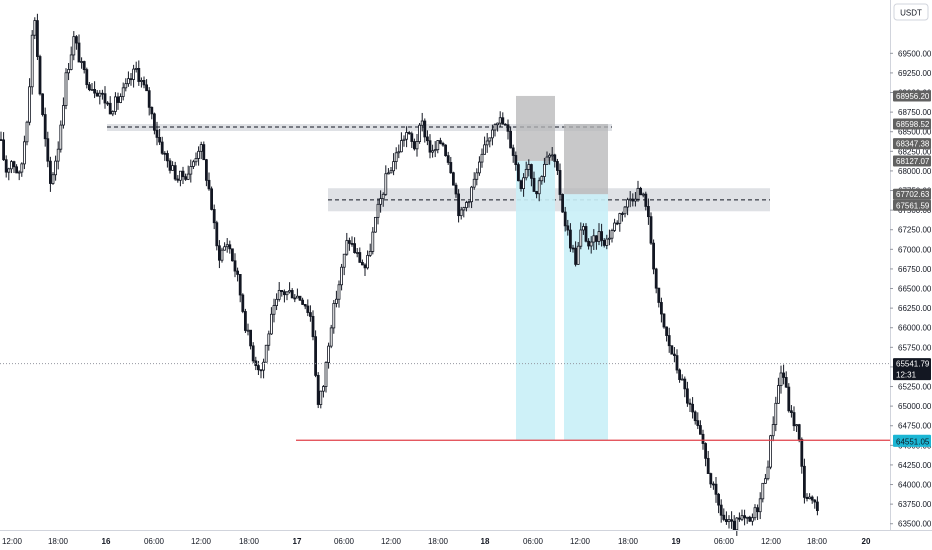  What do you see at coordinates (915, 53) in the screenshot?
I see `y-tick-label: 69500.00` at bounding box center [915, 53].